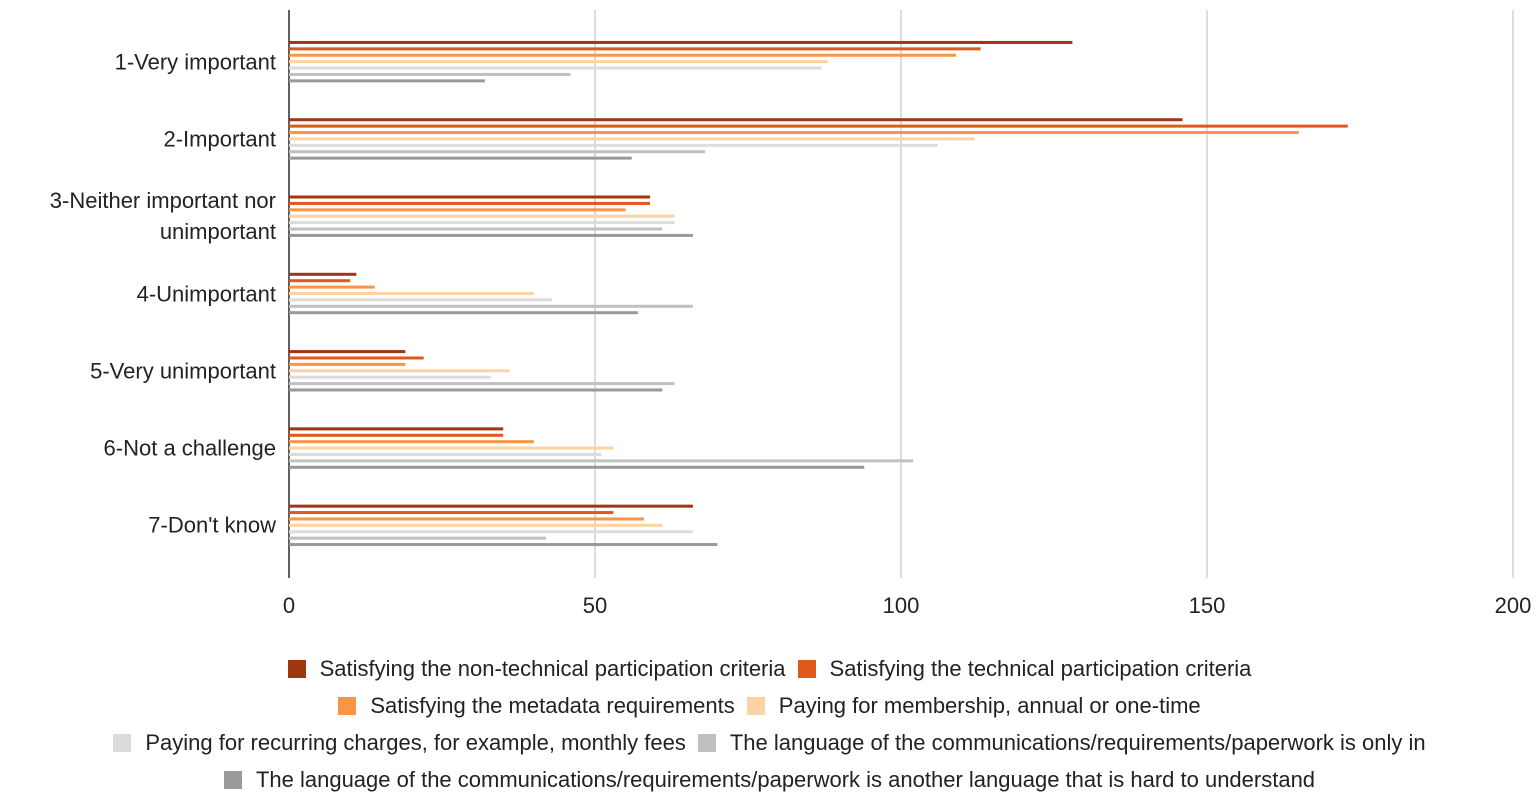 The height and width of the screenshot is (798, 1539). I want to click on y-tick-label: 5-Very unimportant, so click(183, 371).